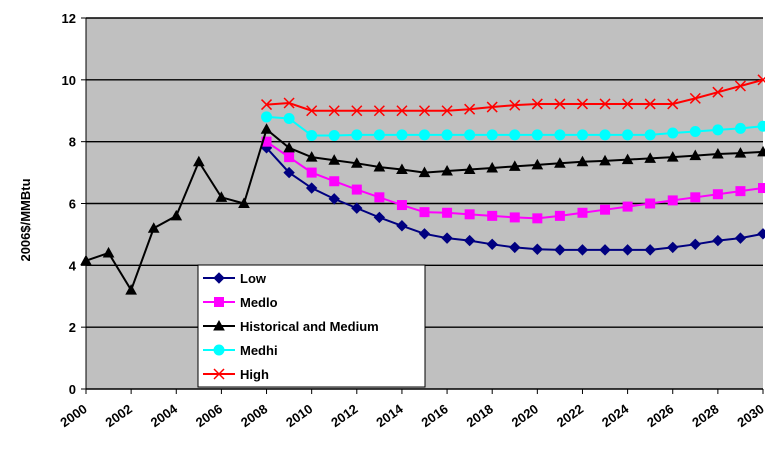  Describe the element at coordinates (69, 80) in the screenshot. I see `y-tick-label: 10` at that location.